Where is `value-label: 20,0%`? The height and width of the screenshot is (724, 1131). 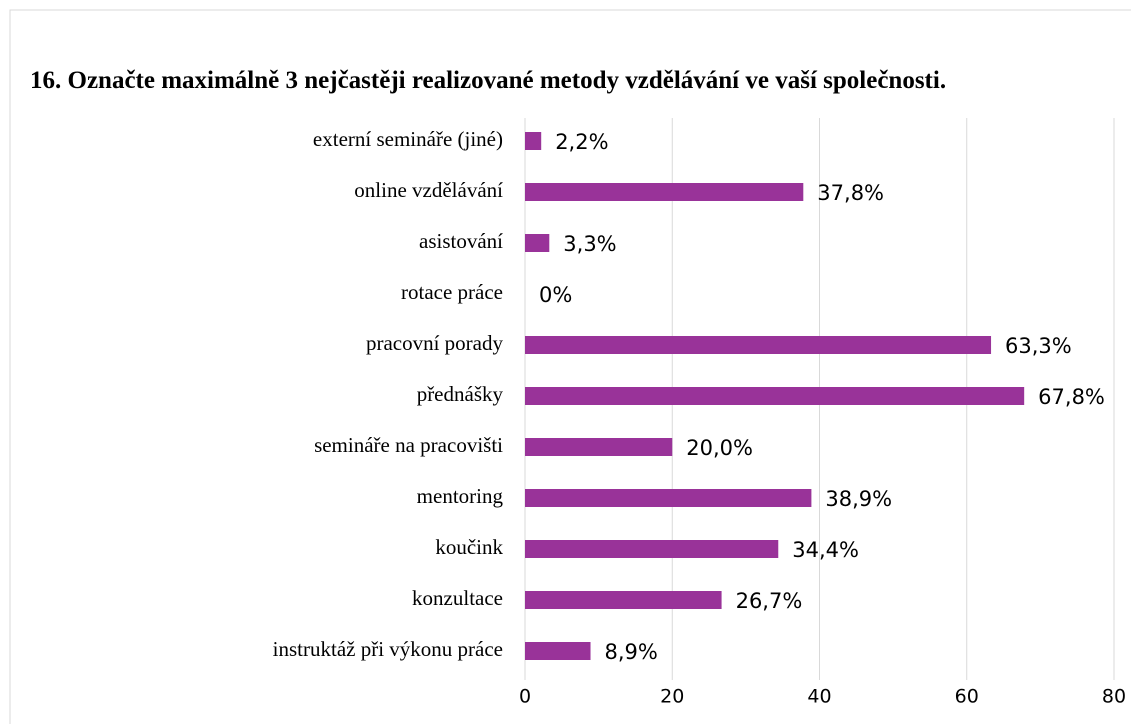 value-label: 20,0% is located at coordinates (719, 448).